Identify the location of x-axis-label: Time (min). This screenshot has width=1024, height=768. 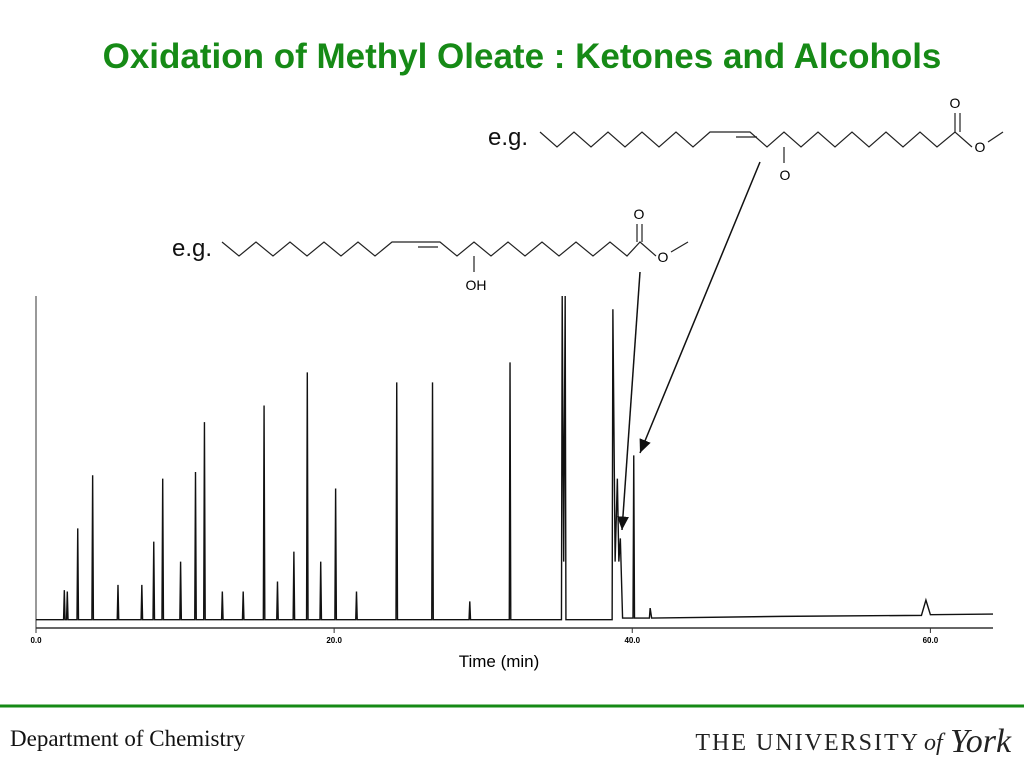
(499, 661).